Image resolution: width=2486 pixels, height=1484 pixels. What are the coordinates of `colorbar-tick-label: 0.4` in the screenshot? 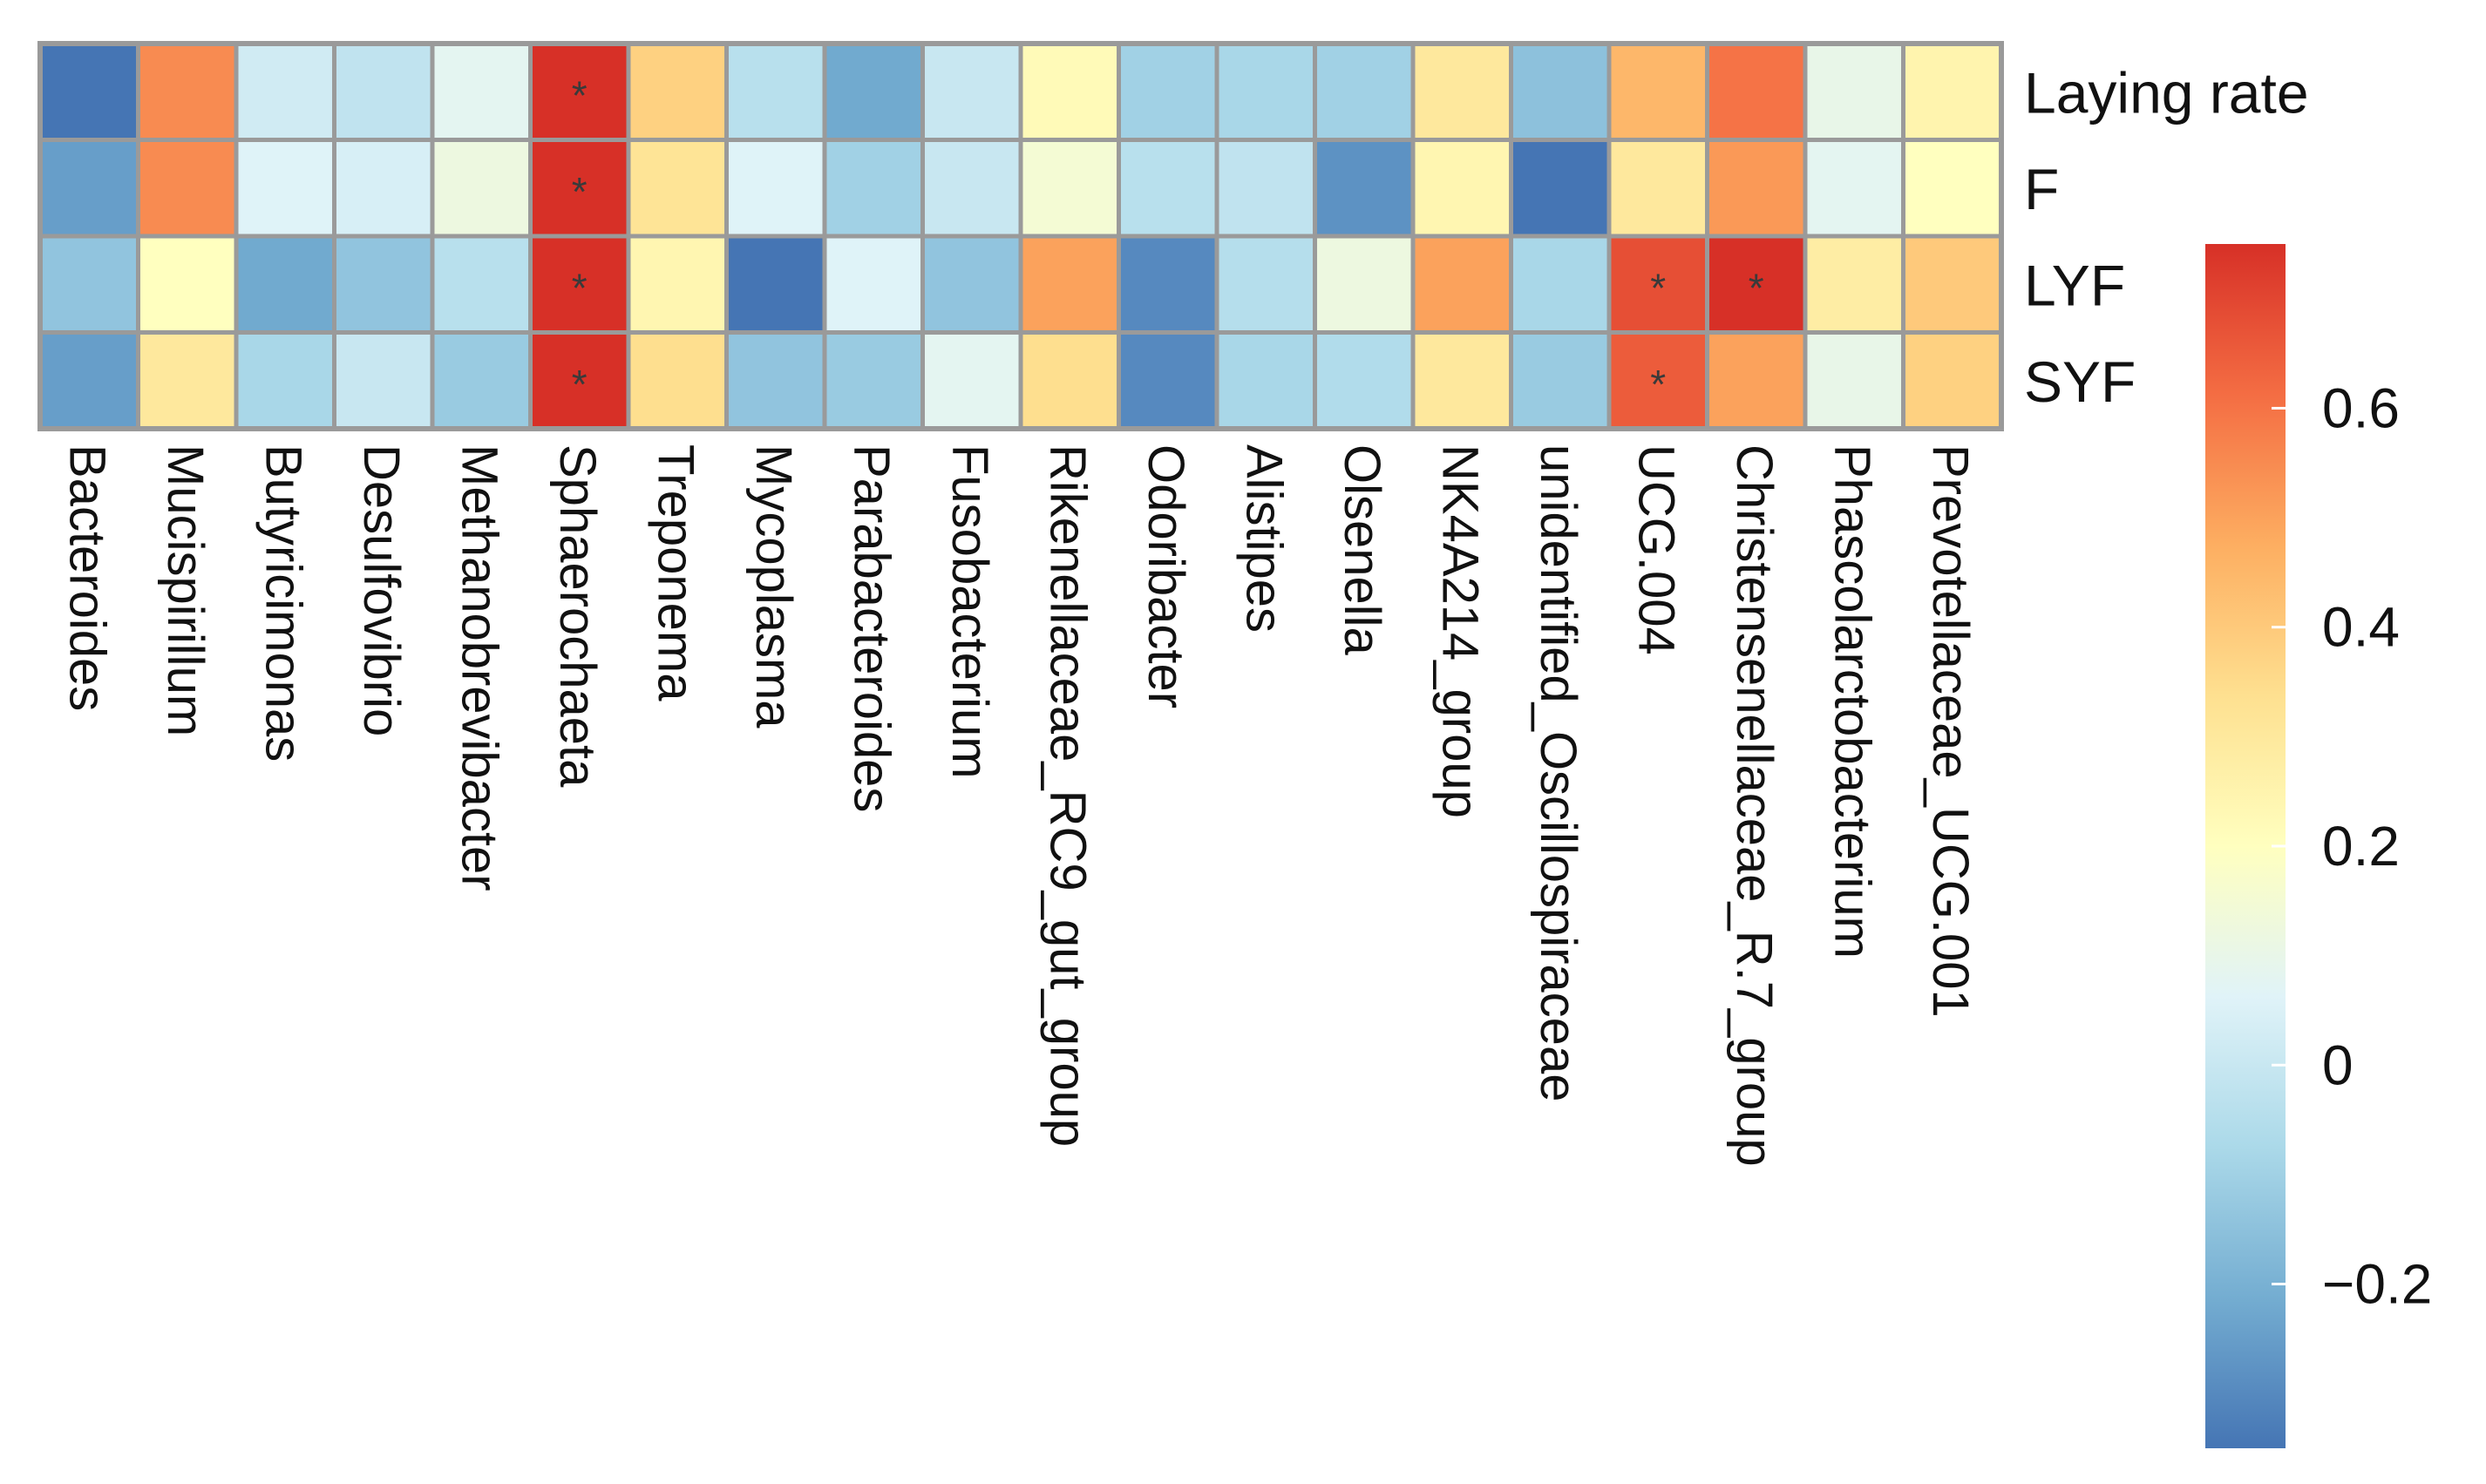 It's located at (2361, 627).